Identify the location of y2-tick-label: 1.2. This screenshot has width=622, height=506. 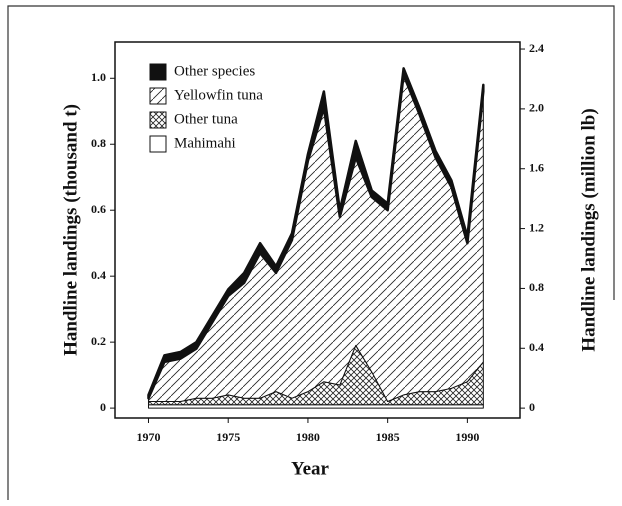
(536, 227).